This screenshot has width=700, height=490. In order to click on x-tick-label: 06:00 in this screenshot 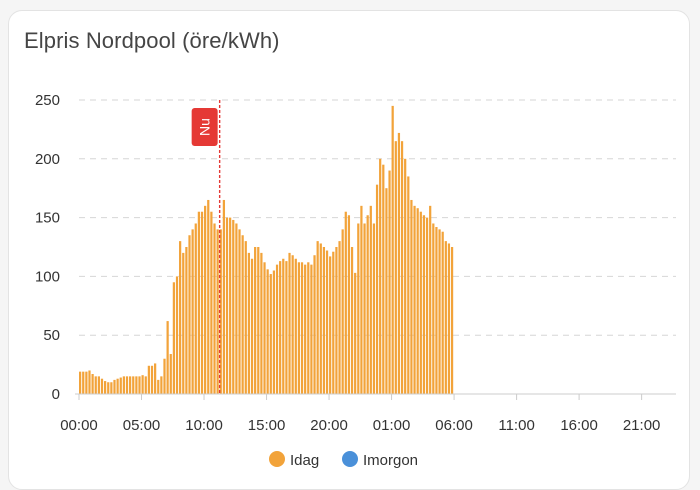, I will do `click(454, 425)`.